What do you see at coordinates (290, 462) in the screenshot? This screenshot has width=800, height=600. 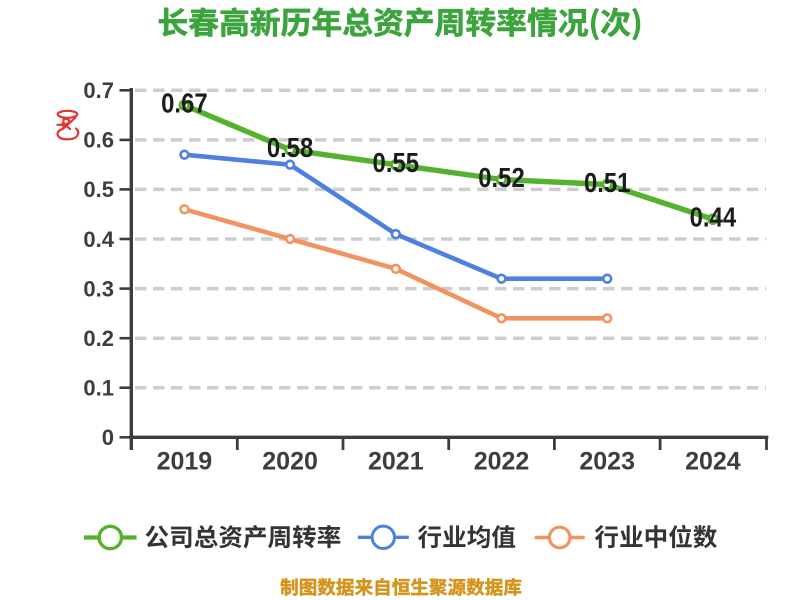 I see `svg-text: 2020` at bounding box center [290, 462].